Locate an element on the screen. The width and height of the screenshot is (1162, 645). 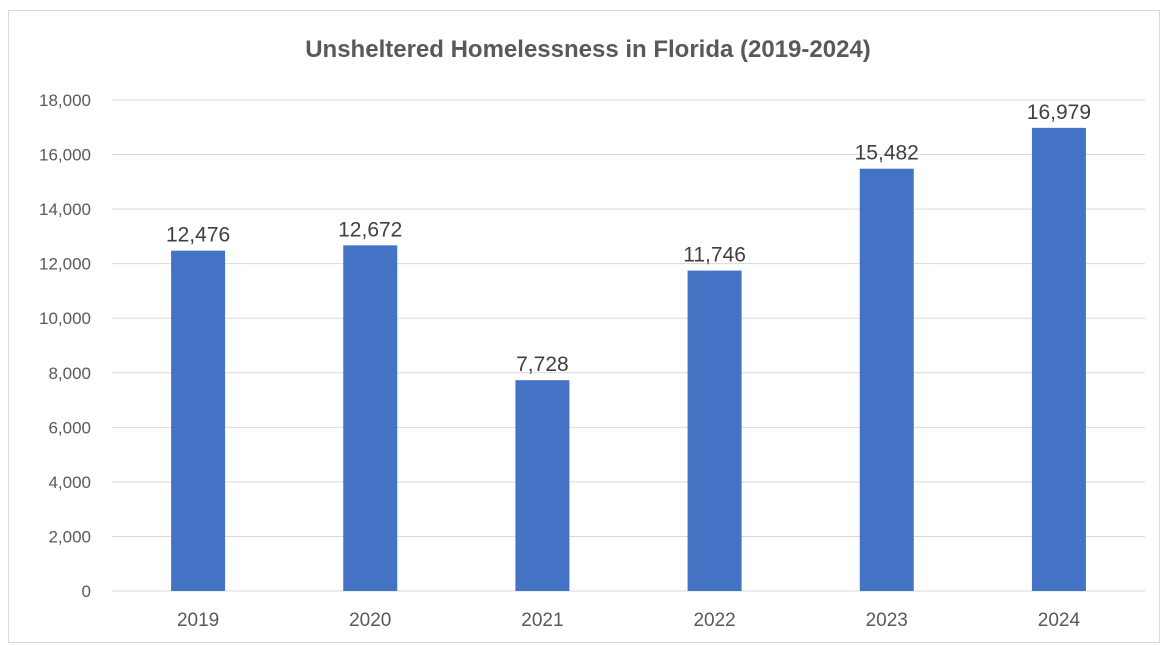
y-tick-label: 0 is located at coordinates (86, 591).